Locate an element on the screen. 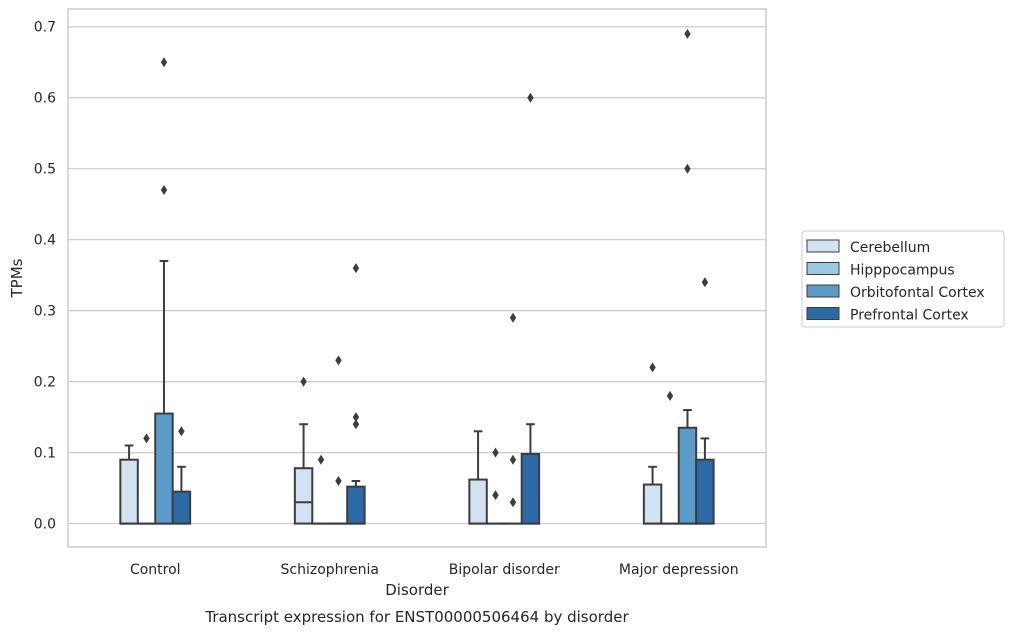  y-tick-label: 0.6 is located at coordinates (45, 99).